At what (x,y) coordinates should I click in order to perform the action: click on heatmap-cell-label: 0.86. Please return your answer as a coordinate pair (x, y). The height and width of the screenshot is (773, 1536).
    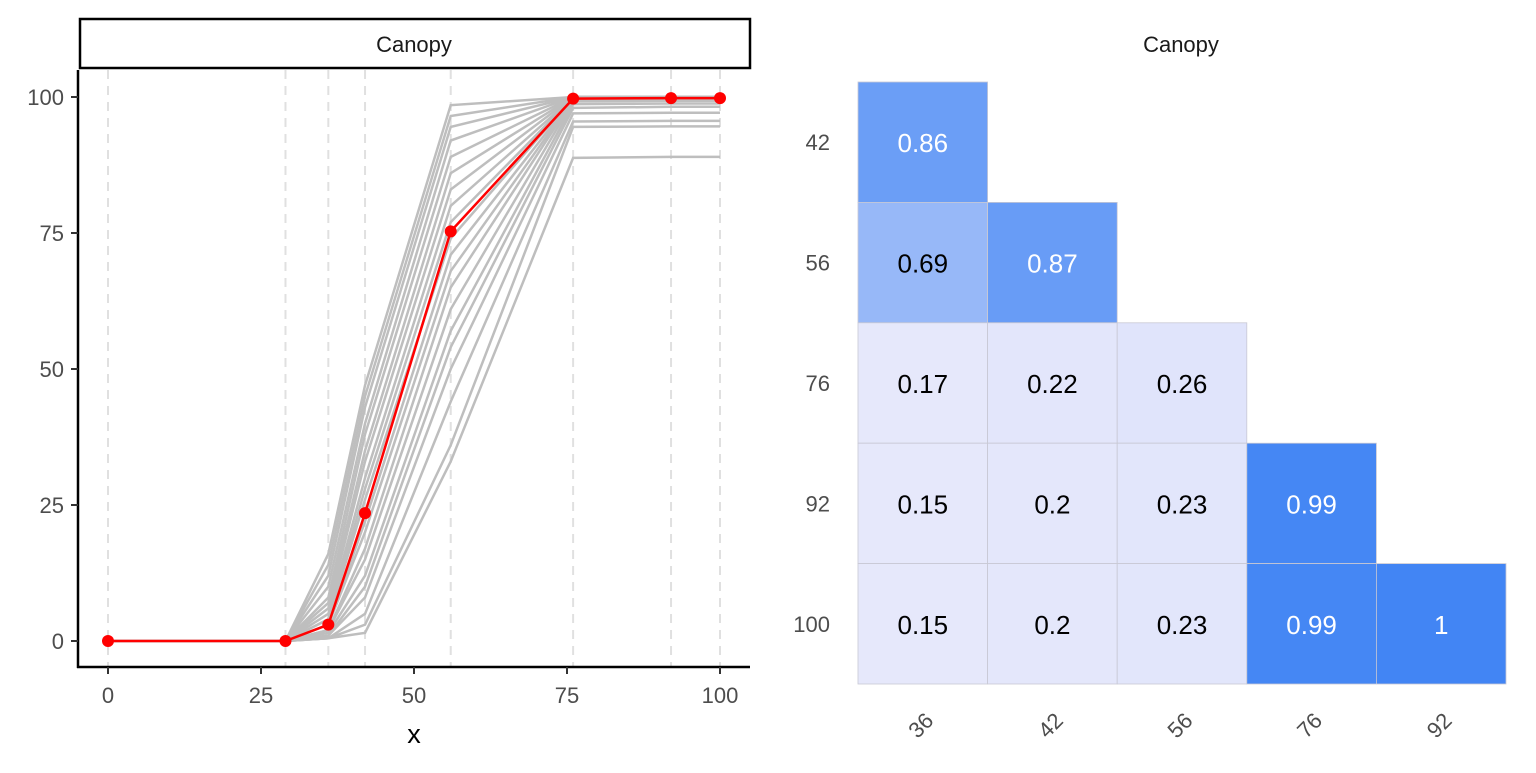
    Looking at the image, I should click on (922, 143).